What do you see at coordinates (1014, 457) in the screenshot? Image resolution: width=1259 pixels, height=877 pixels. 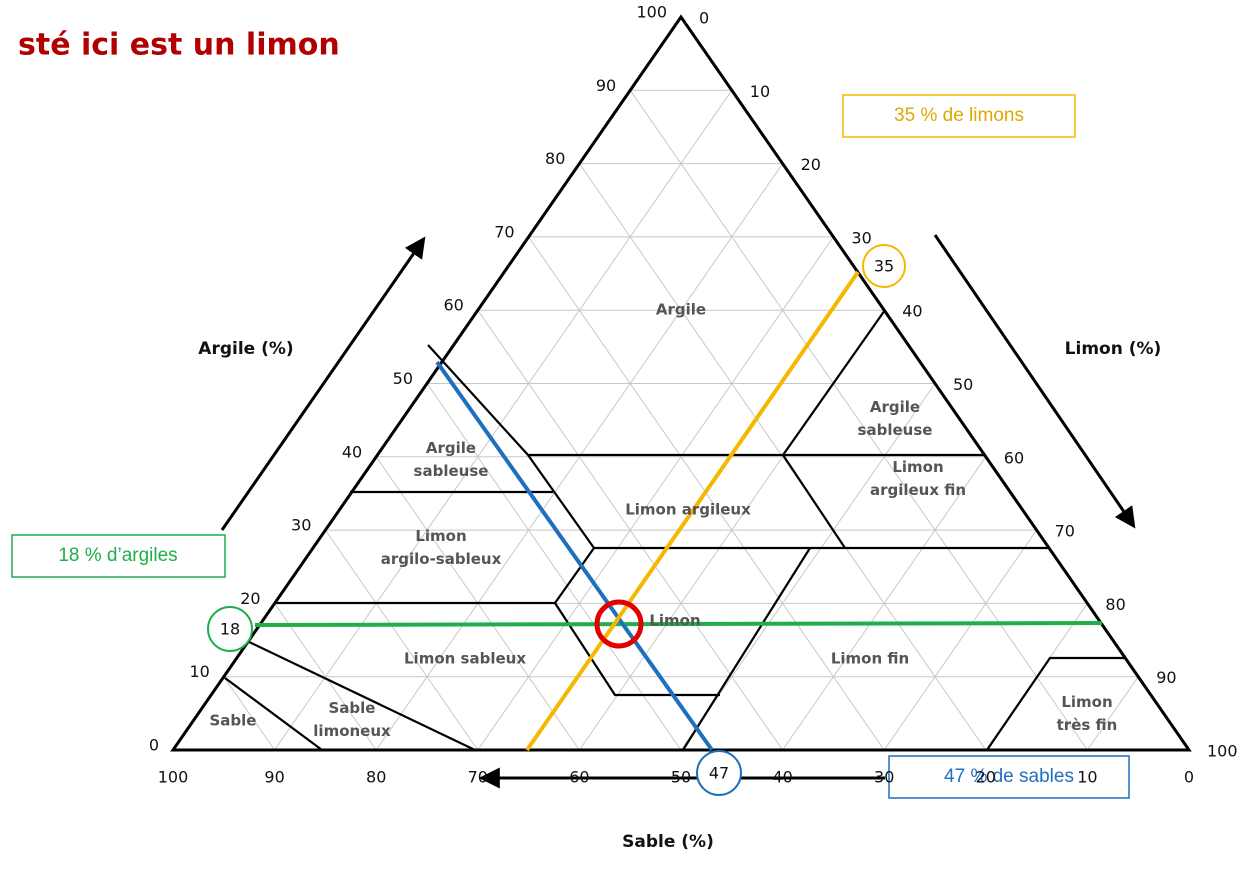 I see `limon-tick-label: 60` at bounding box center [1014, 457].